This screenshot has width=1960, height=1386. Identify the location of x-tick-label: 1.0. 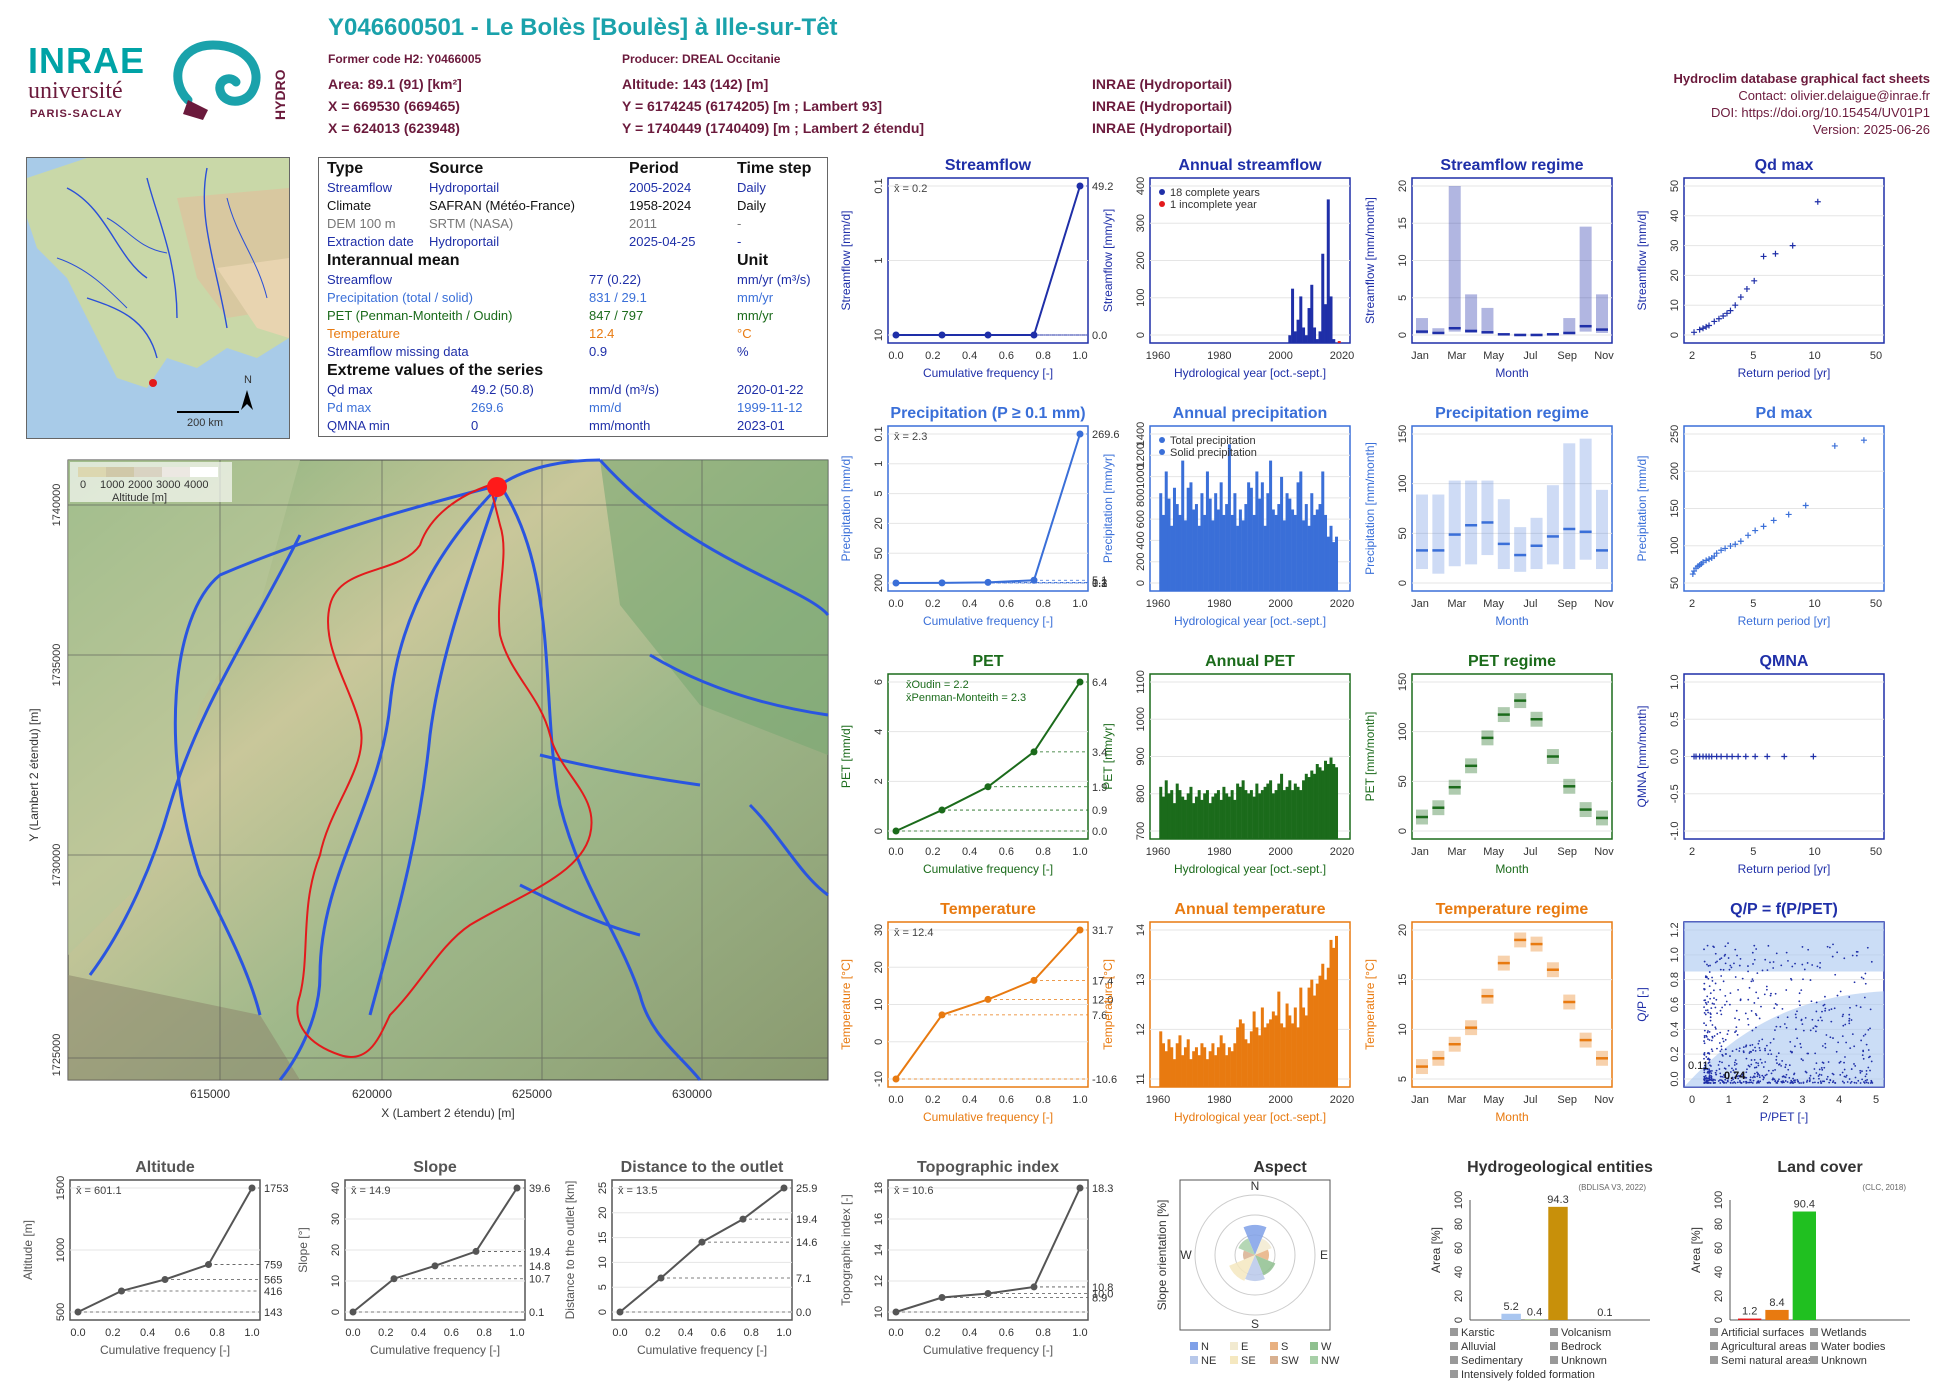
(1079, 604).